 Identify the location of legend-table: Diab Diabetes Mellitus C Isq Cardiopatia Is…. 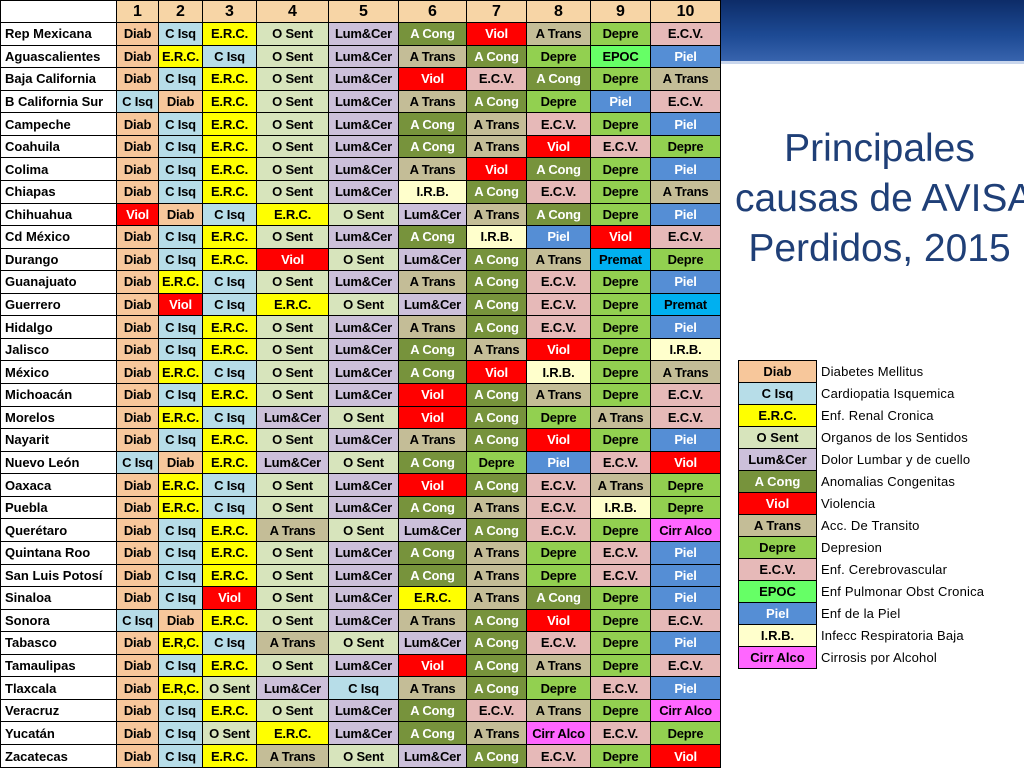
(878, 514).